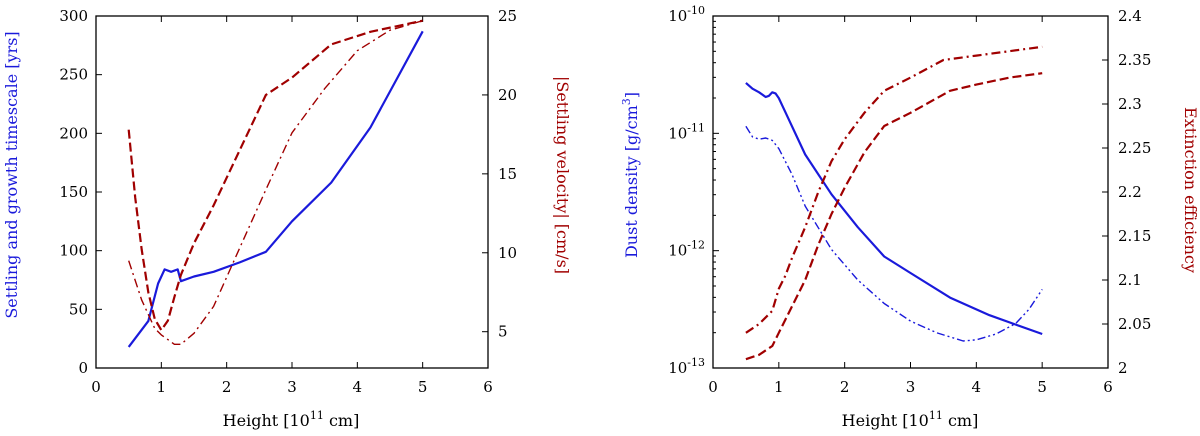 The width and height of the screenshot is (1200, 436). Describe the element at coordinates (507, 253) in the screenshot. I see `chart1-ytick-right-label: 10` at that location.